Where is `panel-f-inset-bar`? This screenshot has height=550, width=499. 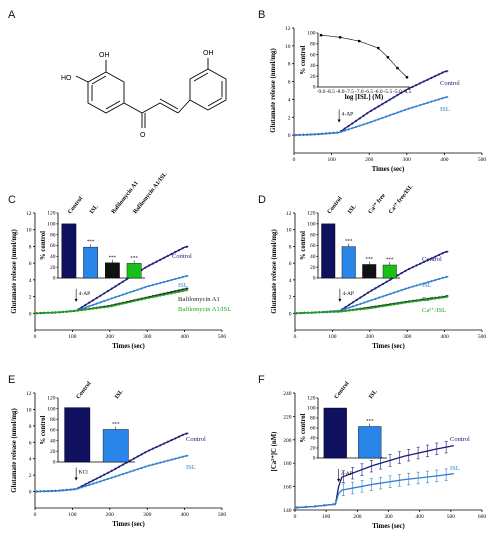 panel-f-inset-bar is located at coordinates (335, 433).